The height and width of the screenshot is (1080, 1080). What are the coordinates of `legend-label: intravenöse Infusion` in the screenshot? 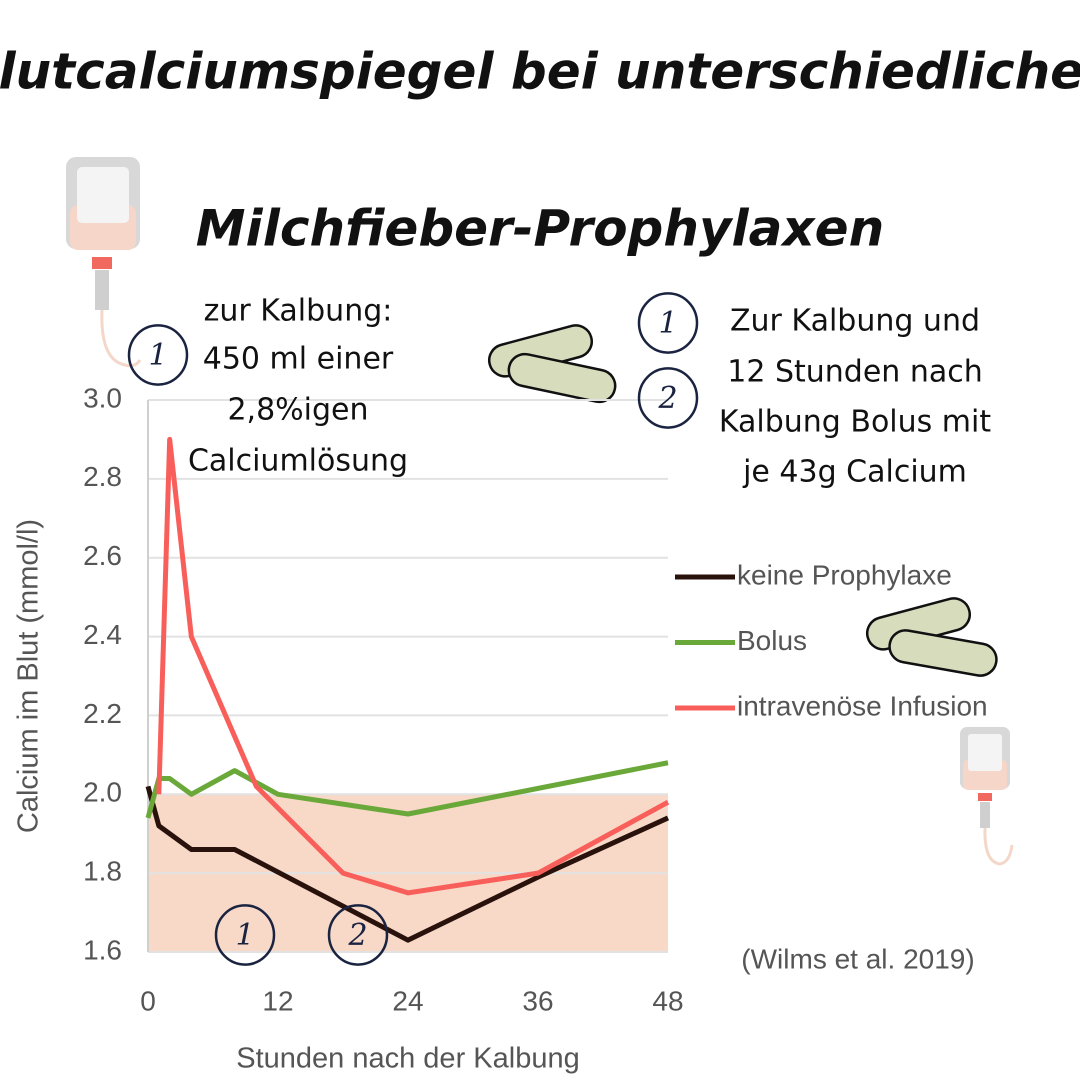 It's located at (862, 705).